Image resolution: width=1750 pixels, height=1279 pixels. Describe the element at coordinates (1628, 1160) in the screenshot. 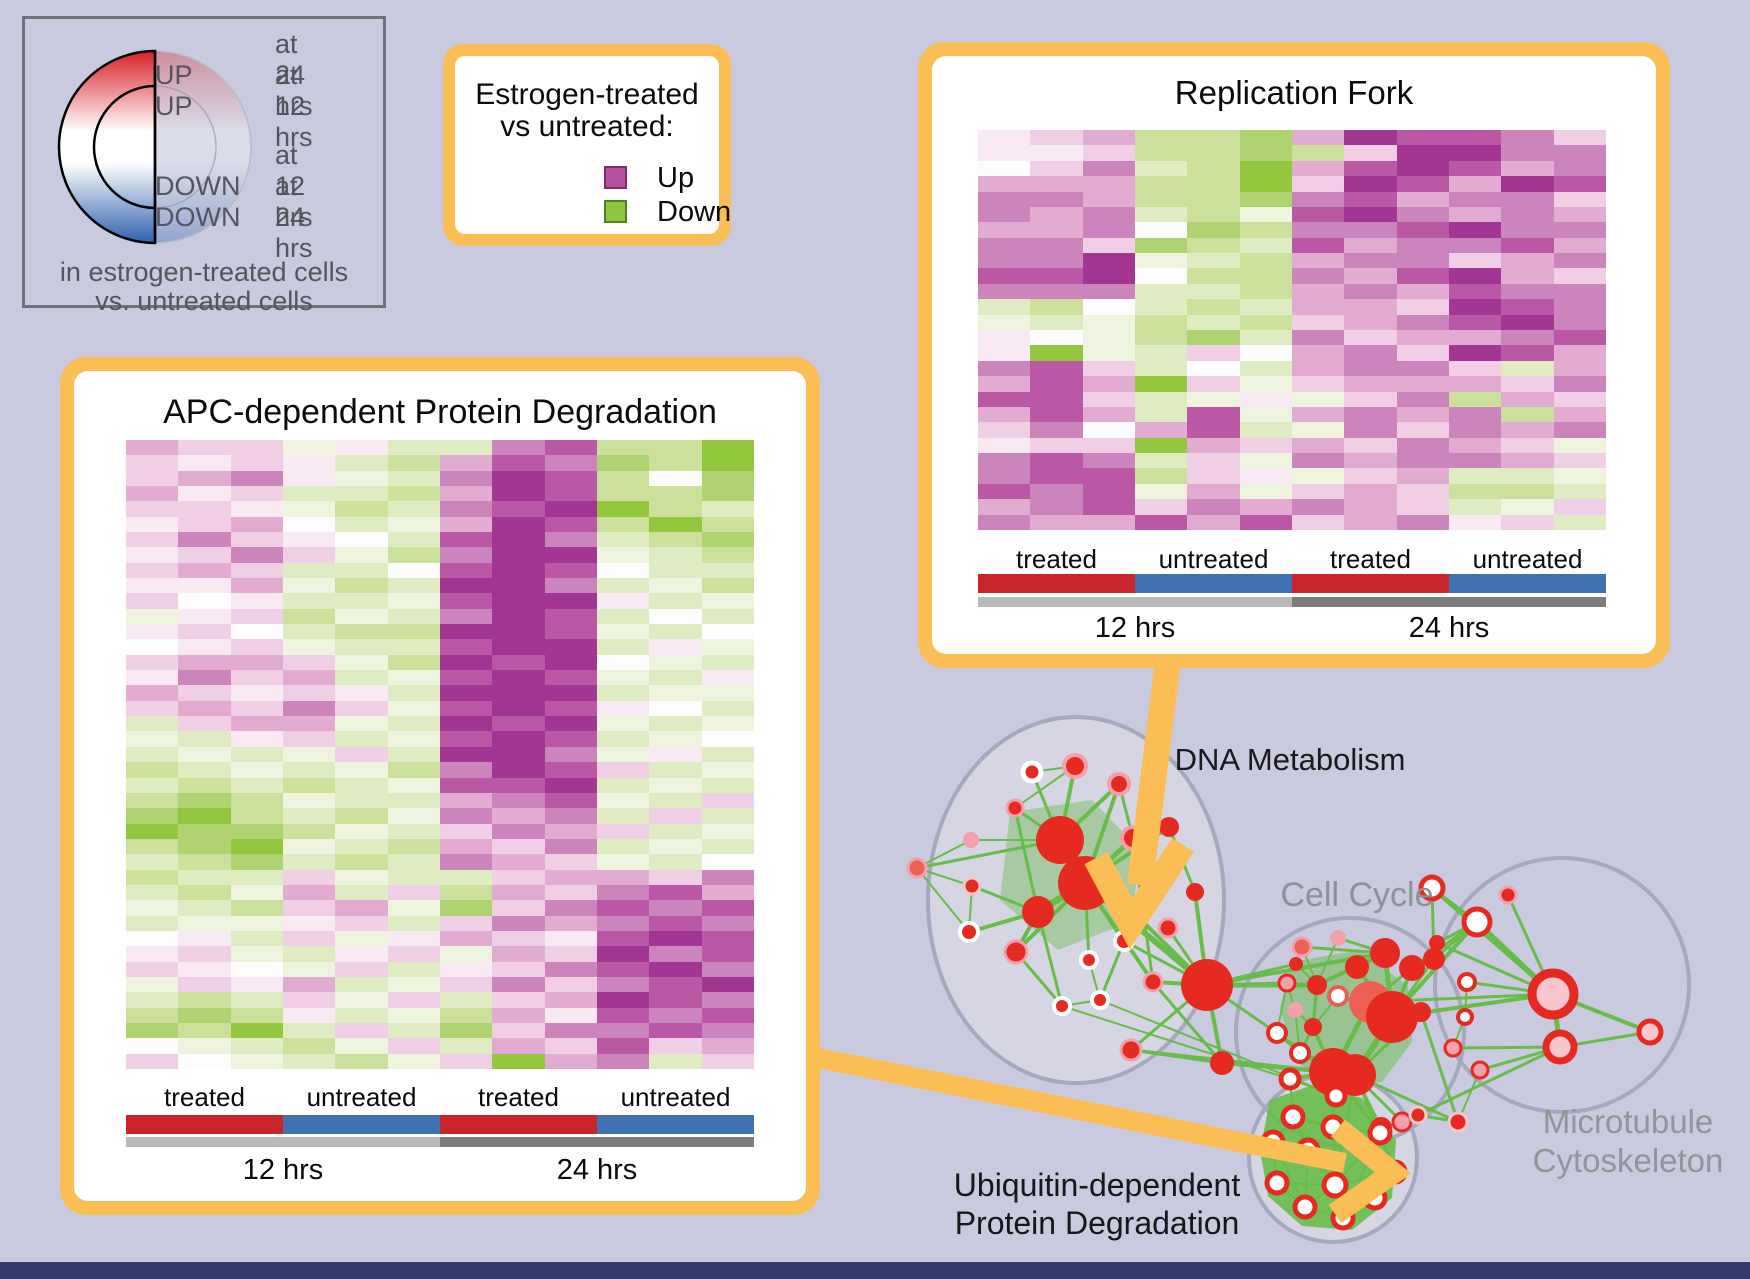

I see `microtubule-label-line2: Cytoskeleton` at that location.